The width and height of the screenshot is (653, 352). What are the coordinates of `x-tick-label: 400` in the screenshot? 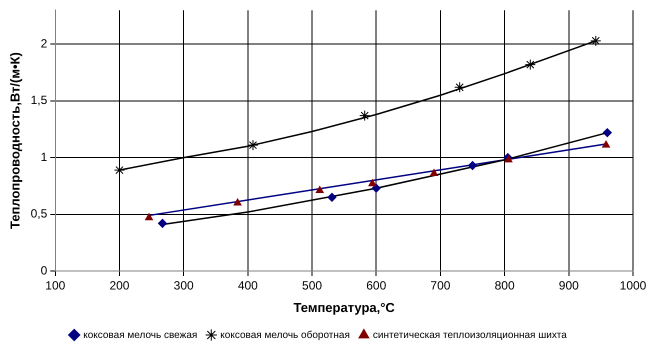 It's located at (248, 285).